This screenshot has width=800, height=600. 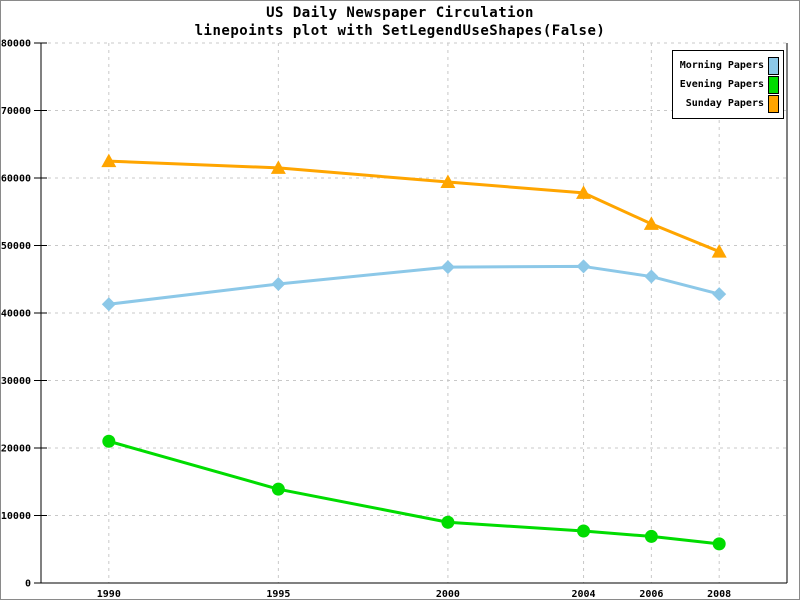 I want to click on svg-text: 10000, so click(x=16, y=516).